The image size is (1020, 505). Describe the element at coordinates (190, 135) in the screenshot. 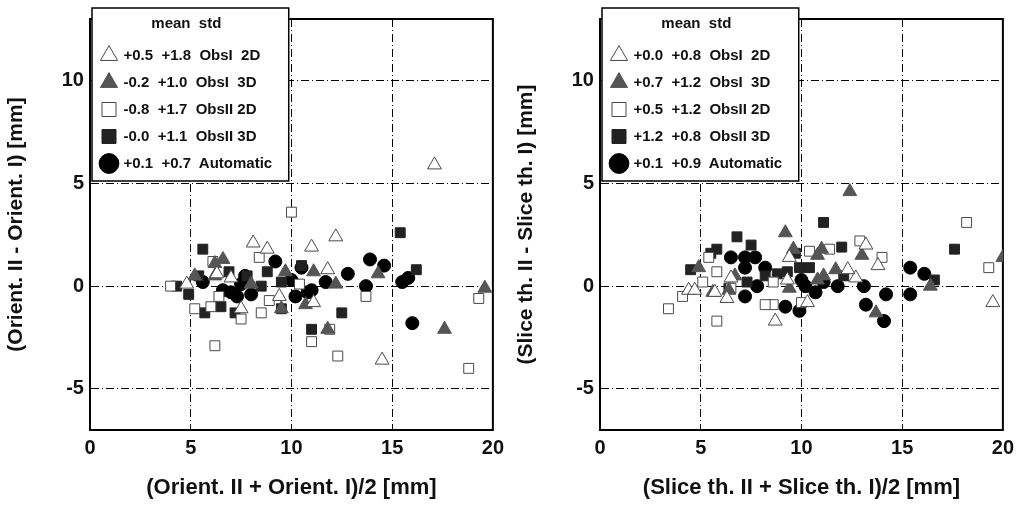

I see `legend-label: -0.0 +1.1 ObsII 3D` at that location.